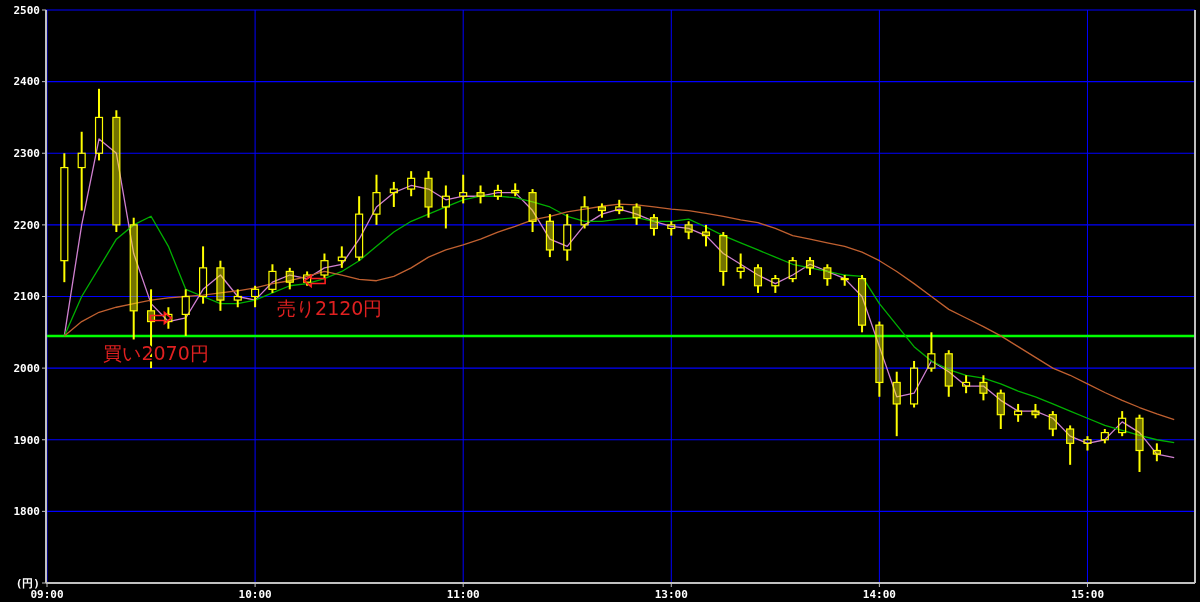 The height and width of the screenshot is (602, 1200). Describe the element at coordinates (27, 583) in the screenshot. I see `y-tick-label: (円)` at that location.